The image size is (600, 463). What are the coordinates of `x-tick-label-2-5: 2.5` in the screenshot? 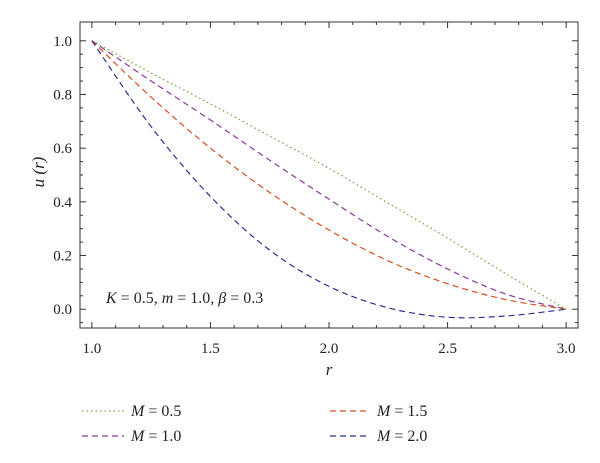 It's located at (447, 349).